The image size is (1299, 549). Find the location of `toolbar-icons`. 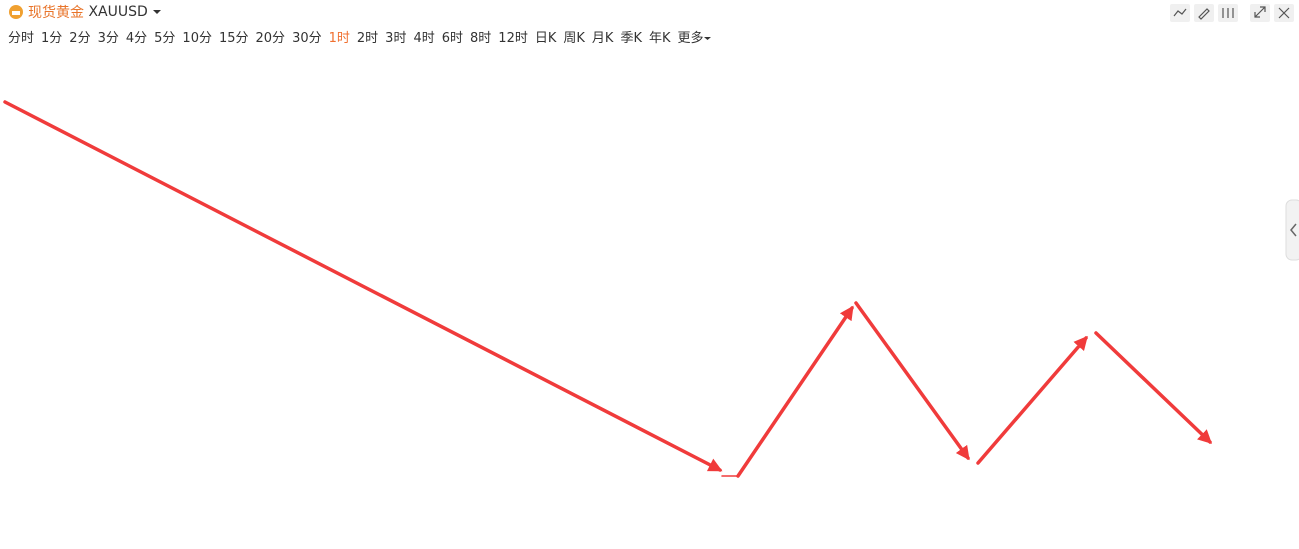

toolbar-icons is located at coordinates (1232, 13).